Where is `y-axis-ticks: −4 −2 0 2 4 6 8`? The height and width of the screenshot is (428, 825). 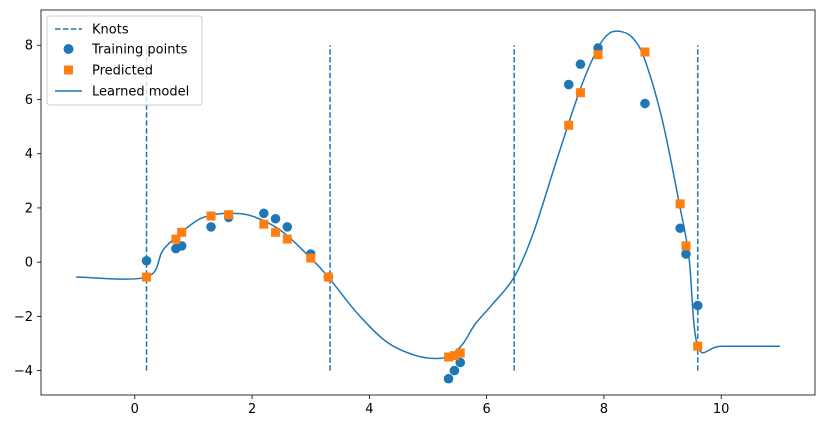
y-axis-ticks: −4 −2 0 2 4 6 8 is located at coordinates (27, 209).